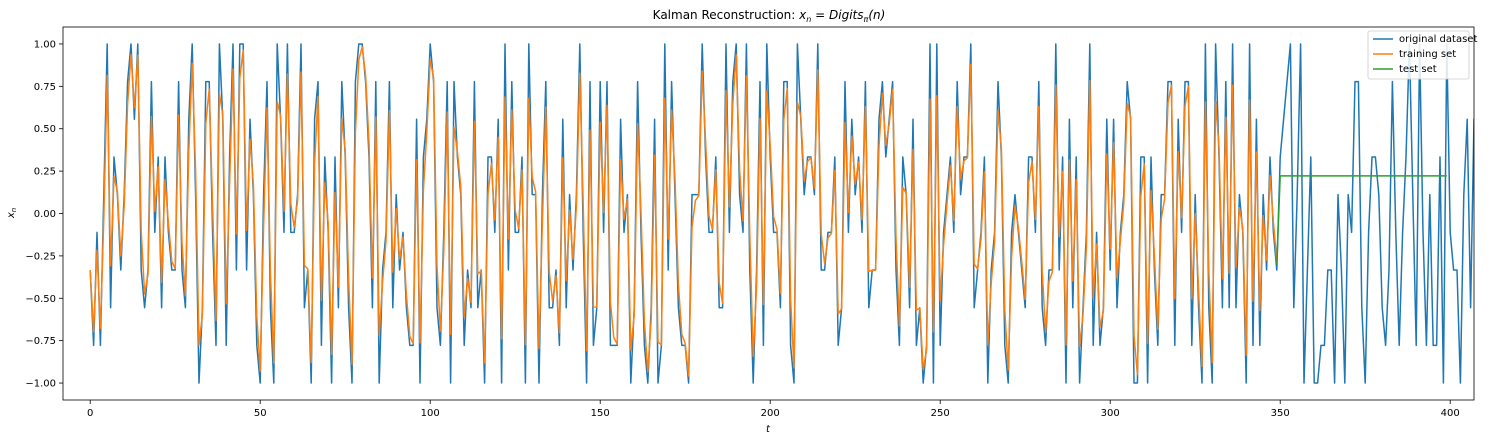 This screenshot has width=1499, height=442. Describe the element at coordinates (12, 213) in the screenshot. I see `y-axis-label: xn` at that location.